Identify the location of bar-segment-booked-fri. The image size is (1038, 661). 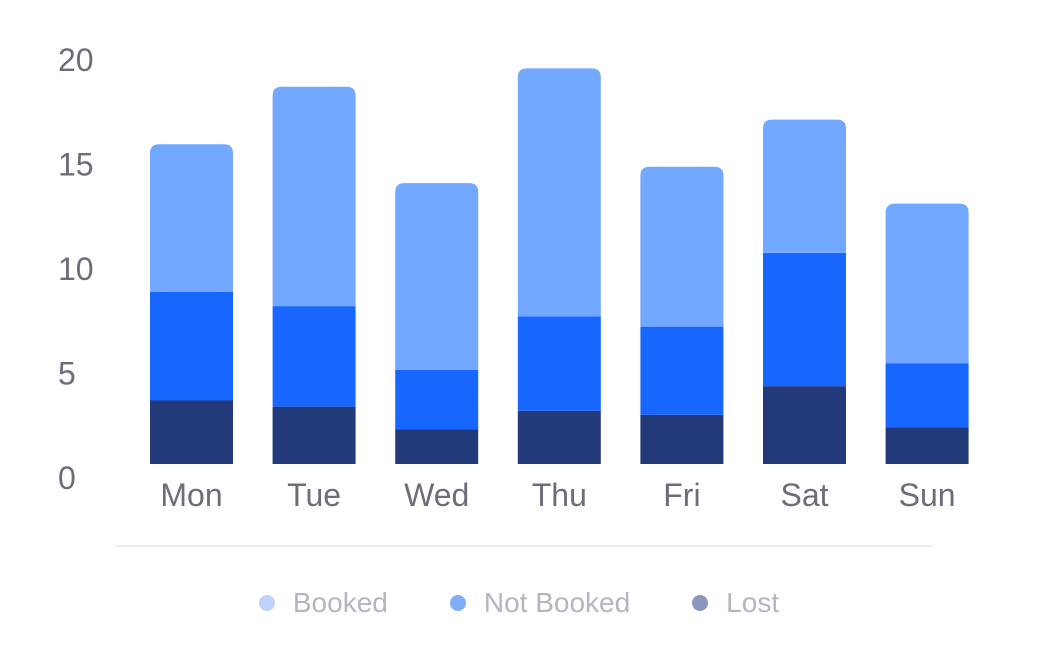
(682, 246).